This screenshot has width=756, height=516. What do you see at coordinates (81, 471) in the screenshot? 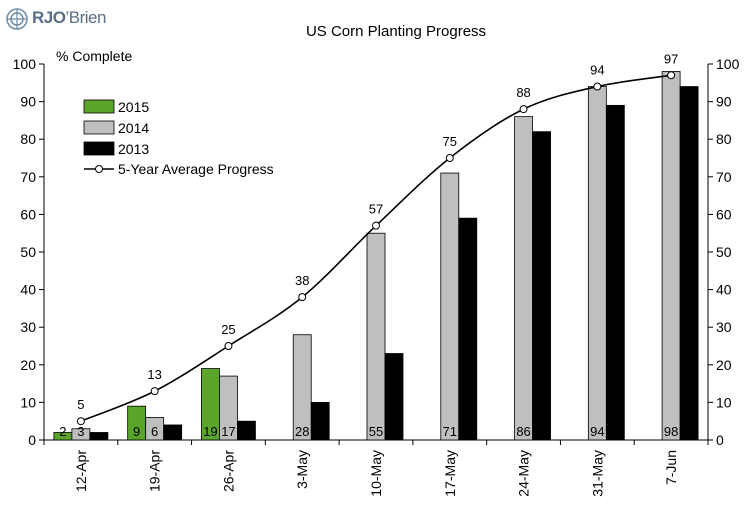
I see `x-category-label: 12-Apr` at bounding box center [81, 471].